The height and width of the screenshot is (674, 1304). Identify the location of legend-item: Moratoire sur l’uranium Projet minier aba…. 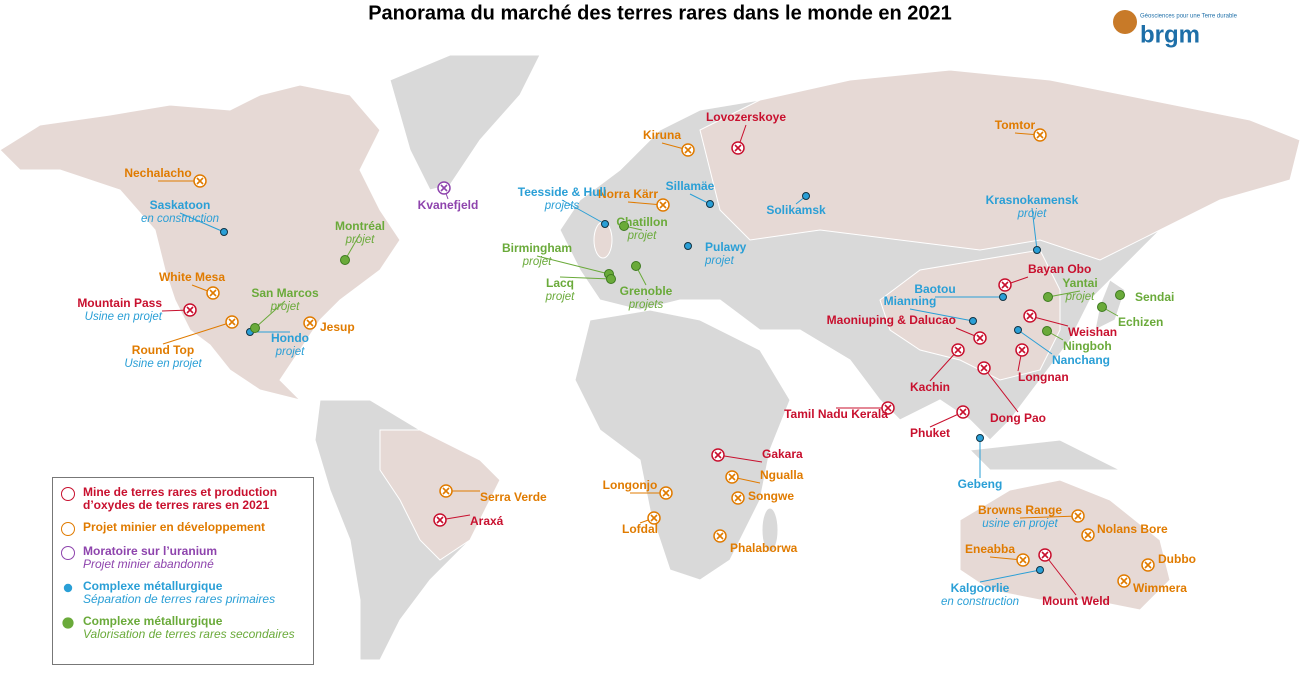
(183, 558).